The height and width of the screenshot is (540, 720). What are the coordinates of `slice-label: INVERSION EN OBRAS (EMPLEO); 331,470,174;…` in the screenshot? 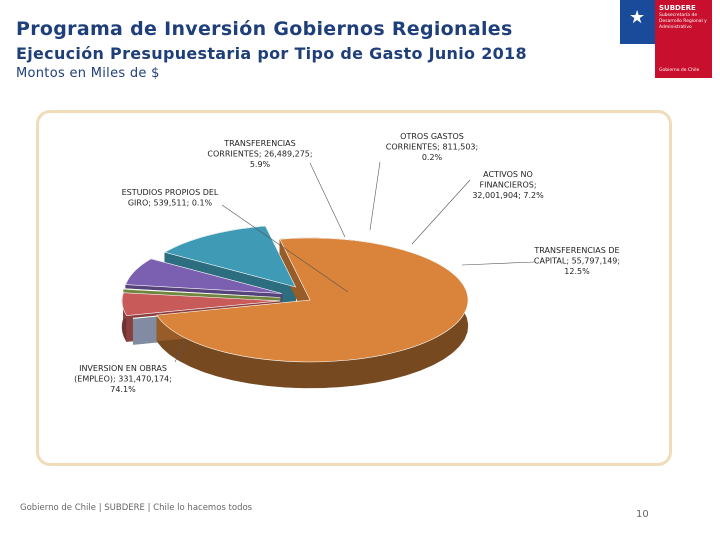 It's located at (123, 379).